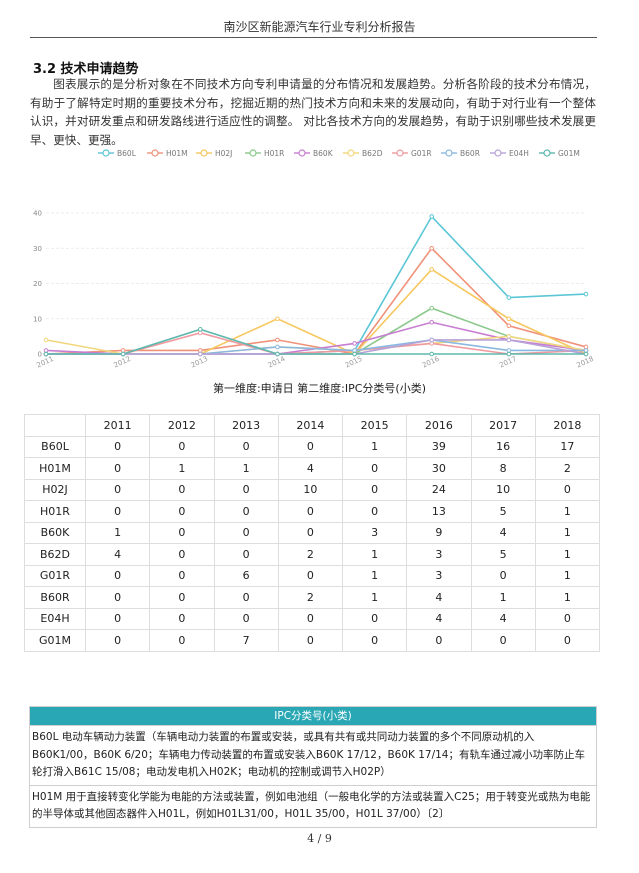  I want to click on table-cell: 9, so click(439, 532).